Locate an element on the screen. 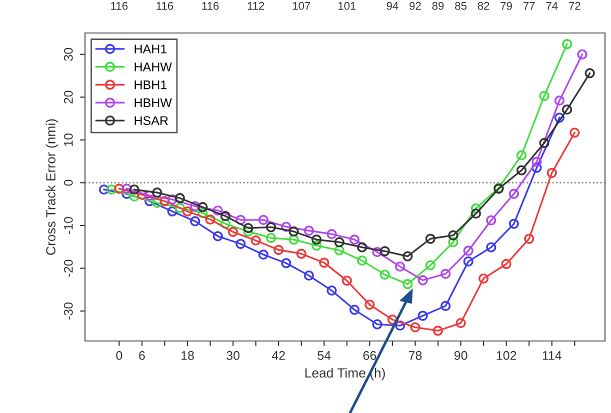 The image size is (611, 413). x-tick-label: 0 is located at coordinates (119, 355).